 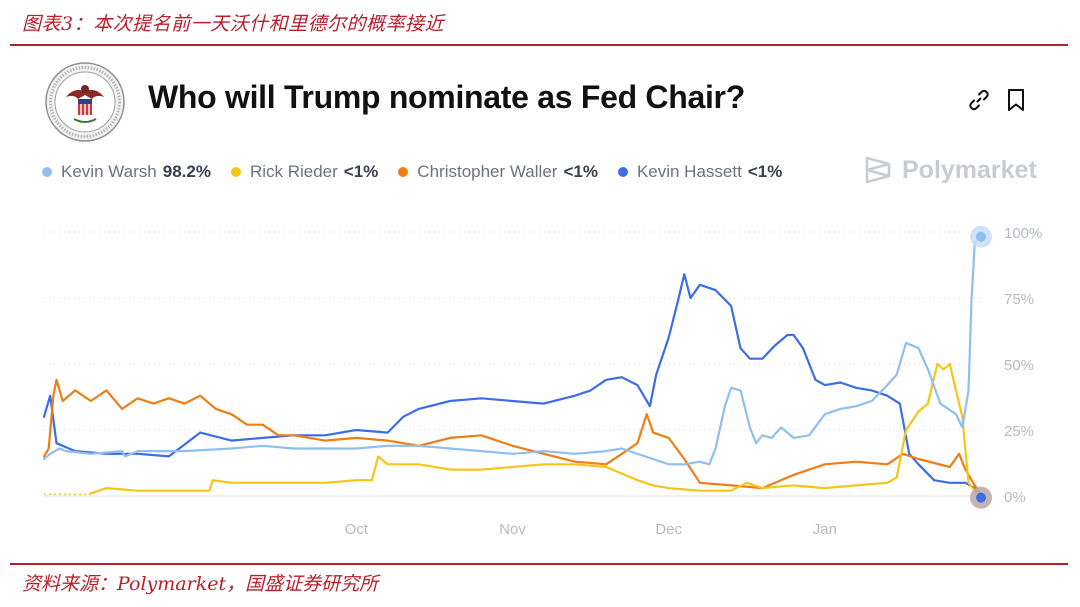 I want to click on x-tick-label: Oct, so click(x=357, y=529).